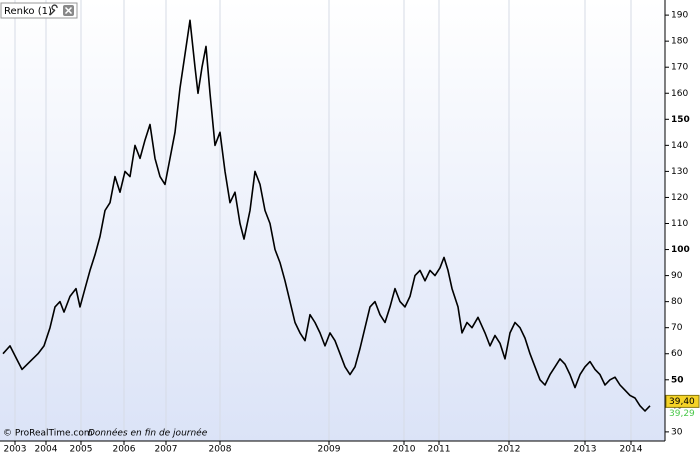  What do you see at coordinates (679, 224) in the screenshot?
I see `y-tick-label: 110` at bounding box center [679, 224].